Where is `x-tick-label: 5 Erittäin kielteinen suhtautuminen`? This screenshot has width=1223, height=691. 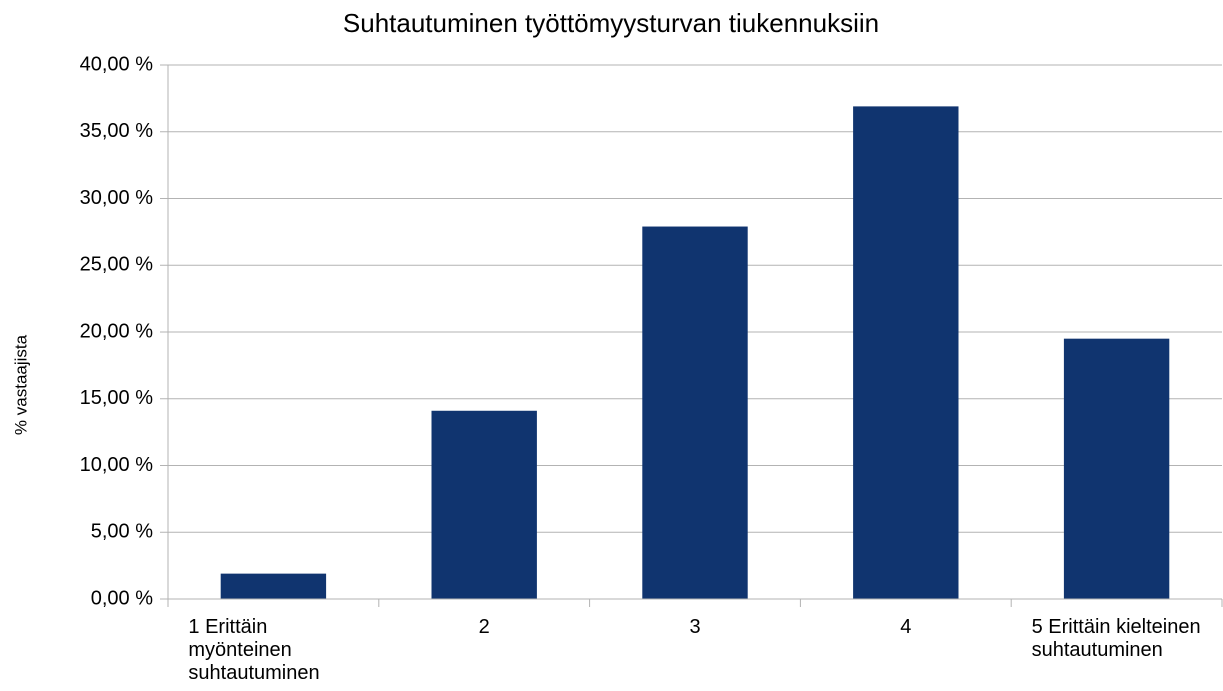 x-tick-label: 5 Erittäin kielteinen suhtautuminen is located at coordinates (1116, 638).